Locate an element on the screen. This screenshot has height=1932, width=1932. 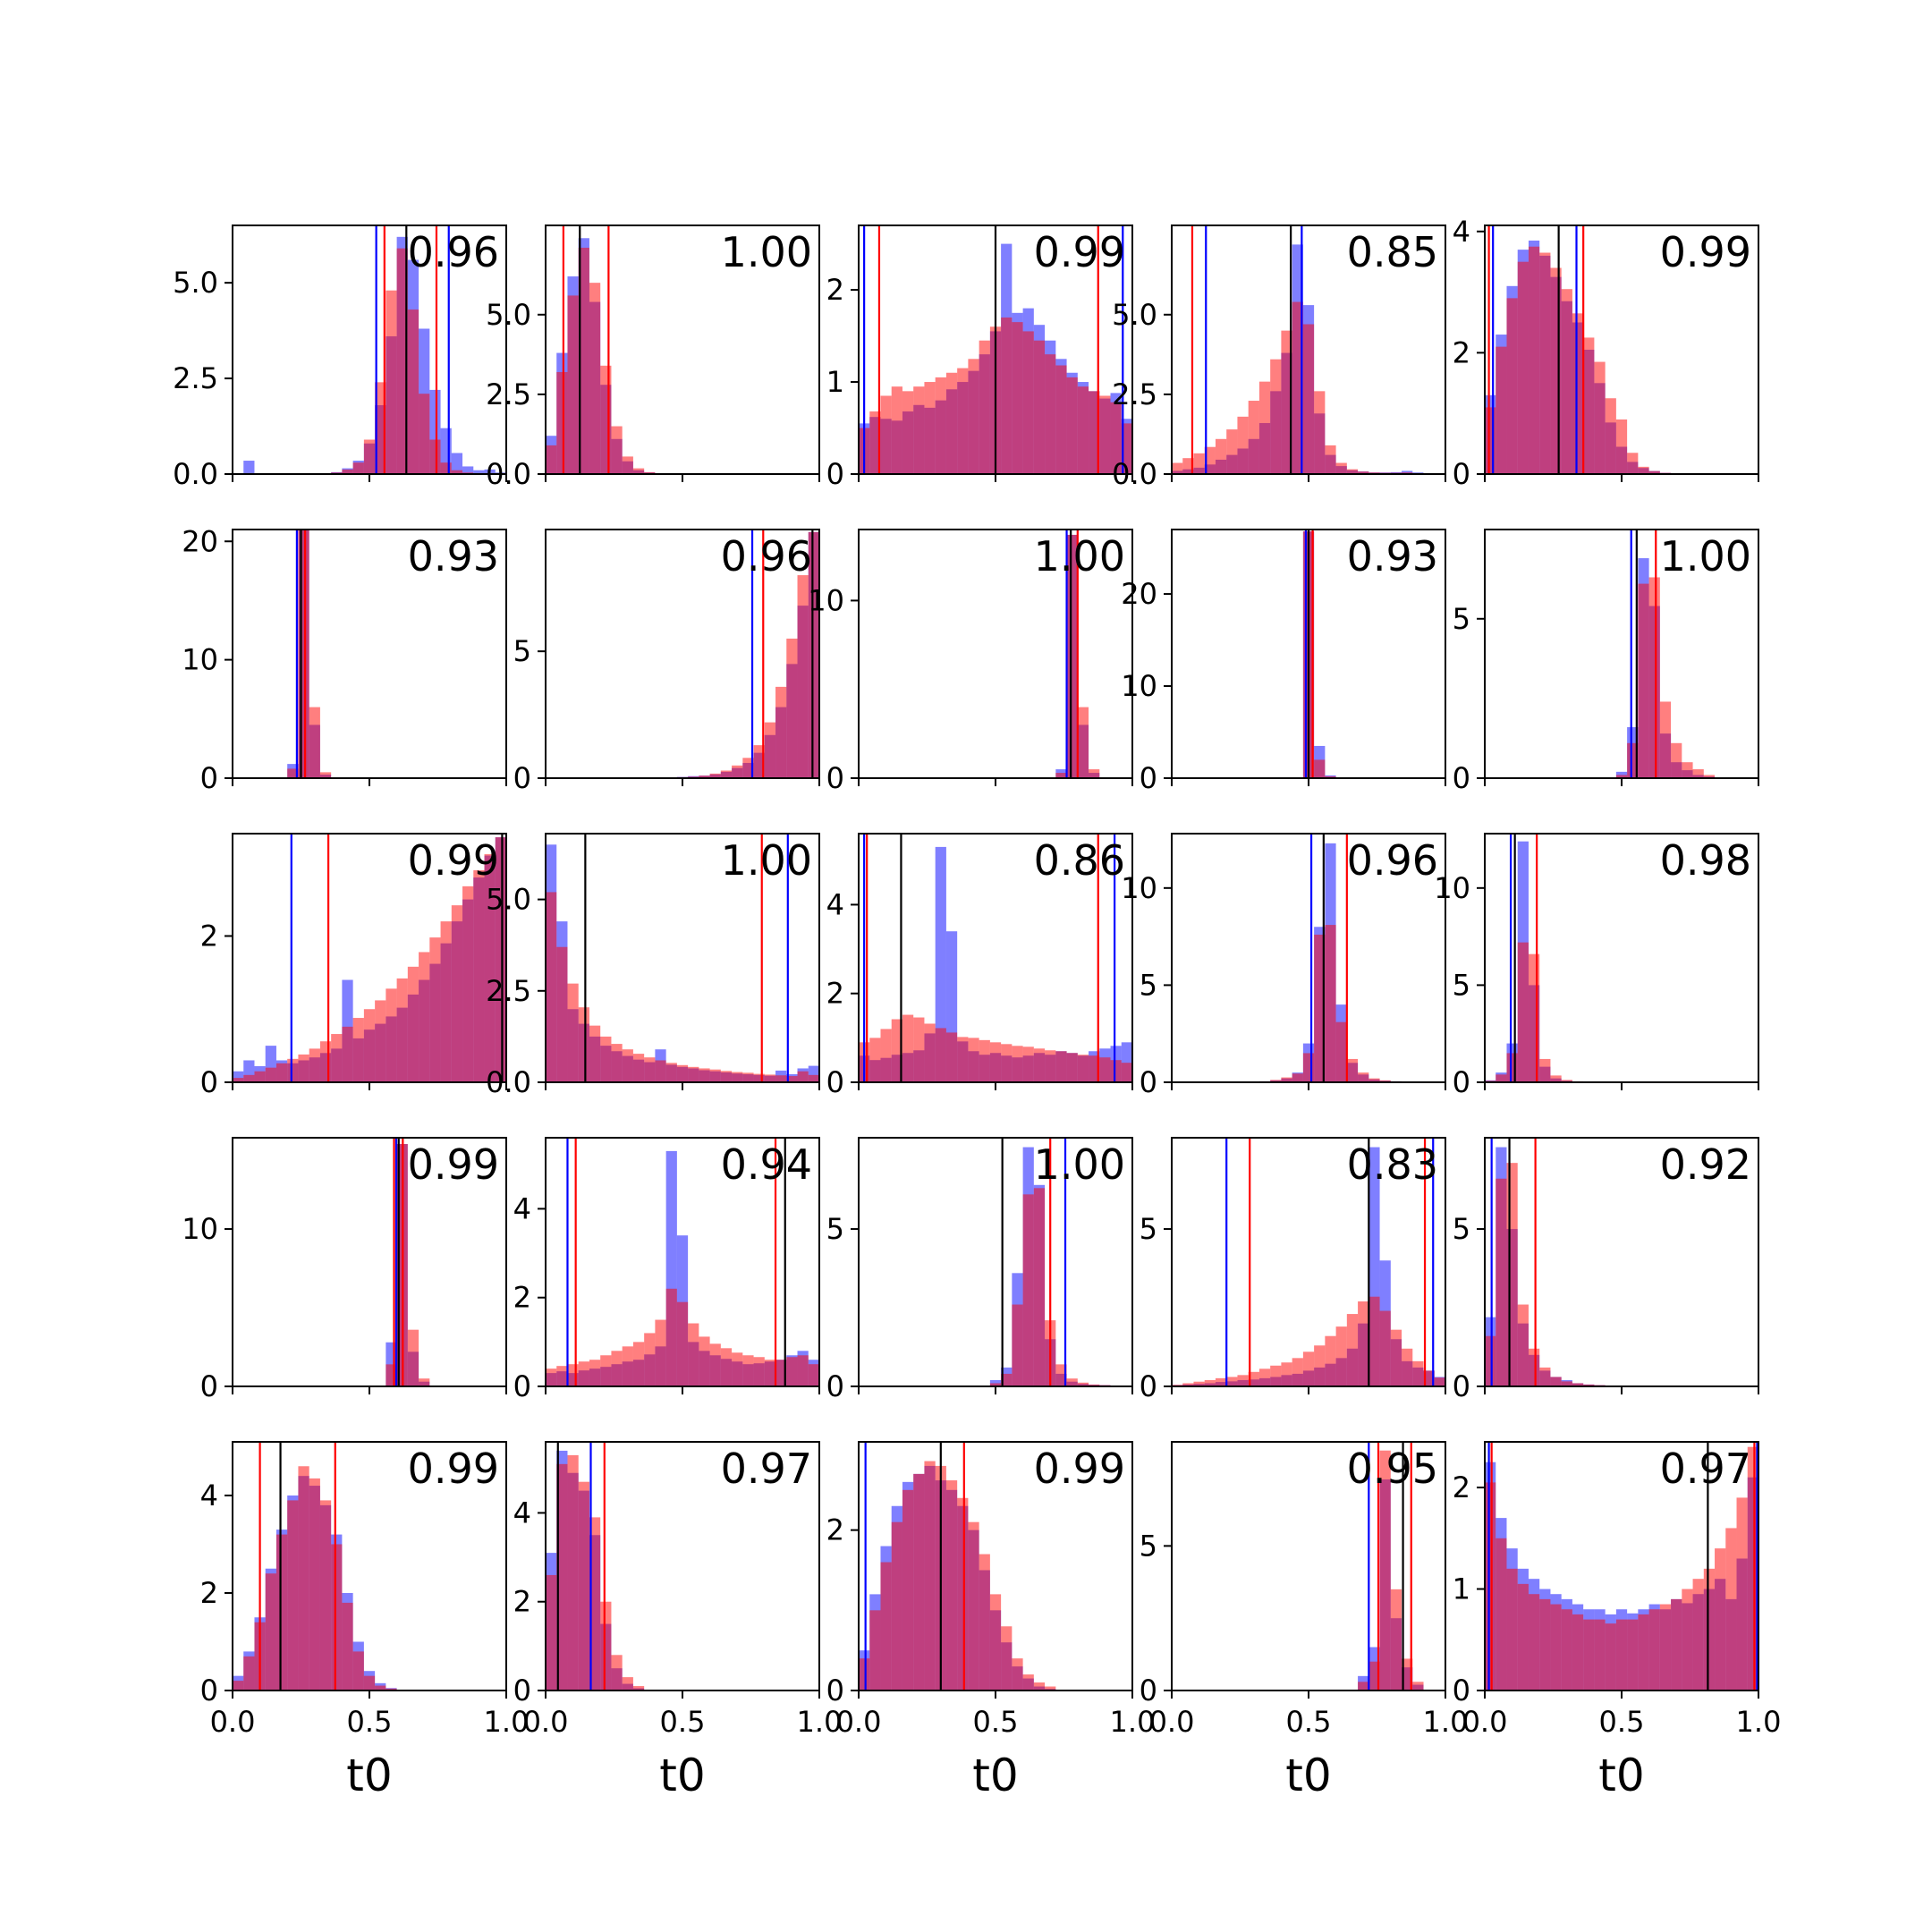
subplot-r1c1: 0.0 2.5 5.0 0.96 is located at coordinates (340, 358).